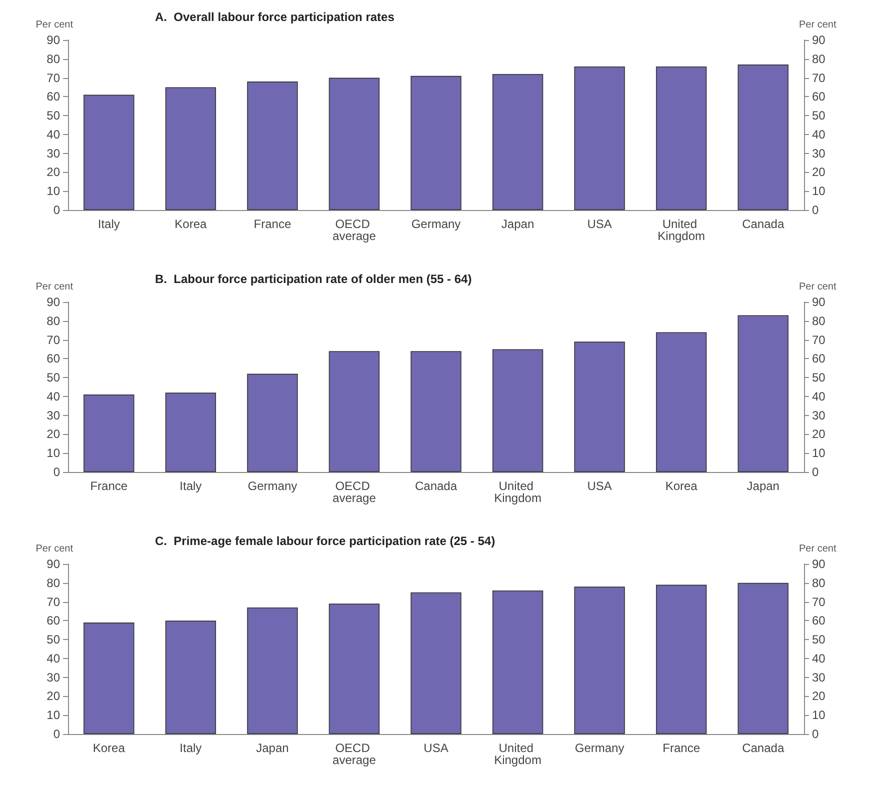 The image size is (874, 796). Describe the element at coordinates (518, 754) in the screenshot. I see `x-tick-label: United Kingdom` at that location.